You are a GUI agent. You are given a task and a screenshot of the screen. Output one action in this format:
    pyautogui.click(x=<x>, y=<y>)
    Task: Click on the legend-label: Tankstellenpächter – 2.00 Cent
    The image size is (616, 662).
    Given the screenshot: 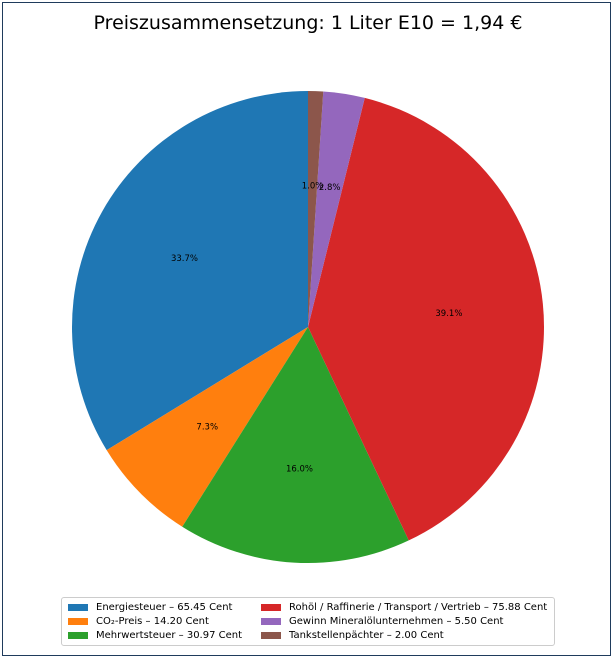 What is the action you would take?
    pyautogui.click(x=366, y=635)
    